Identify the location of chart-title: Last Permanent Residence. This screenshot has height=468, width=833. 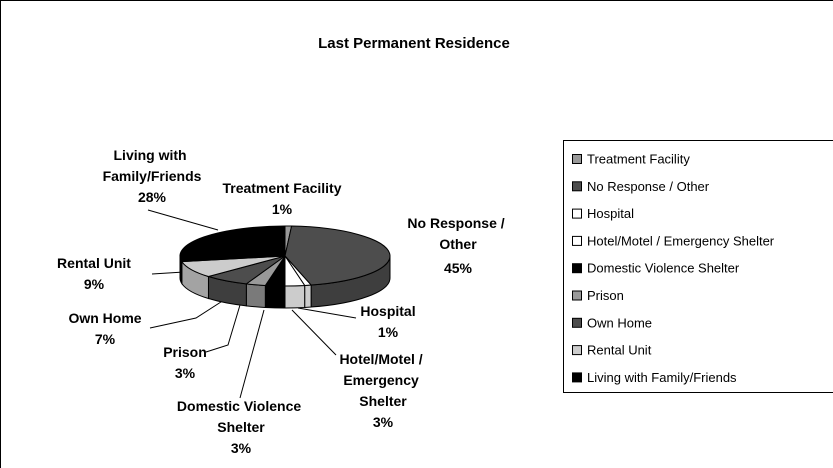
(414, 43).